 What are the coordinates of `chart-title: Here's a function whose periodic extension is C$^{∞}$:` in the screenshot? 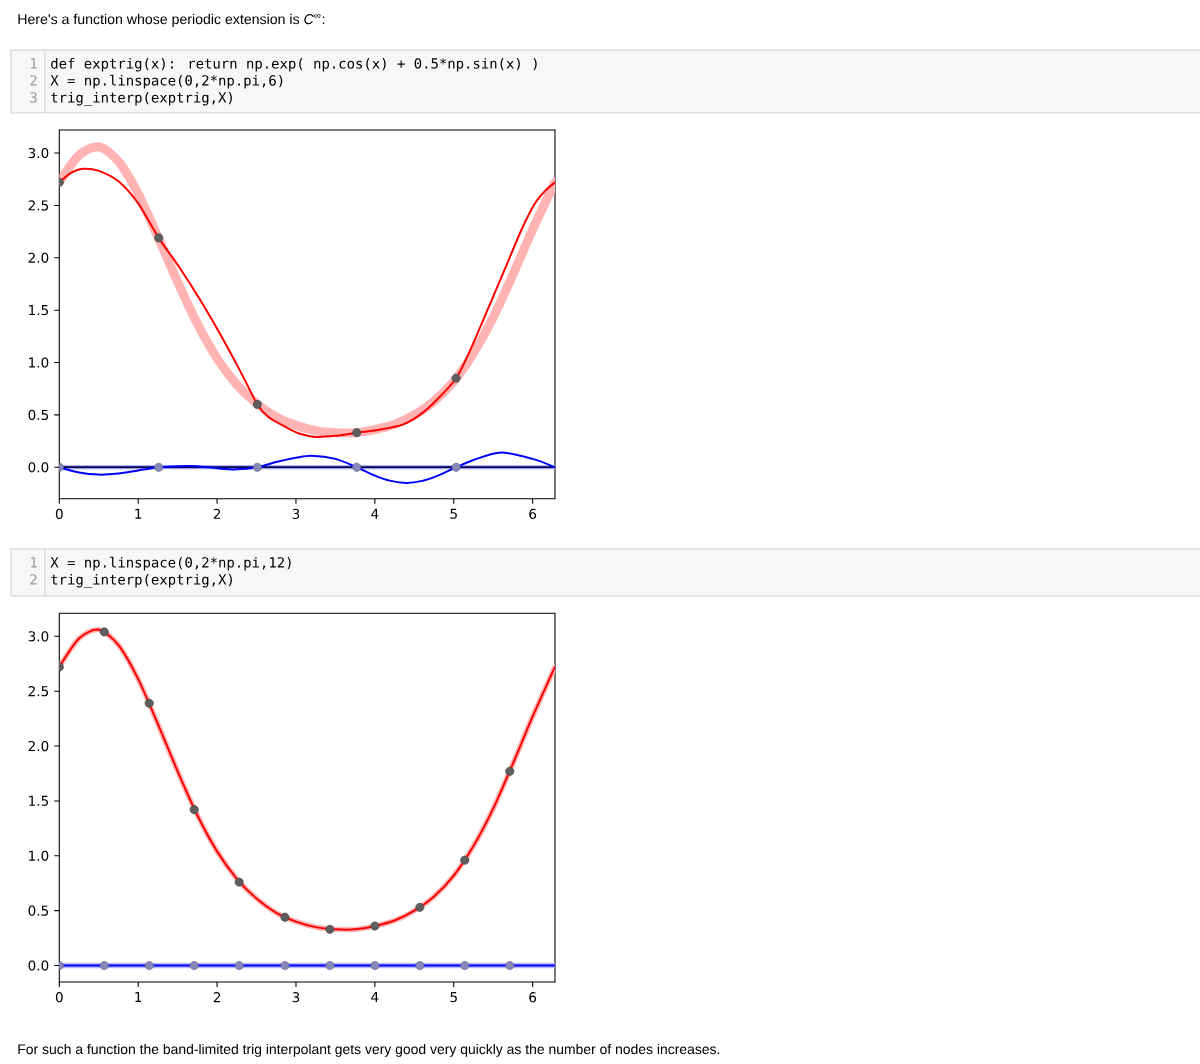 It's located at (171, 20).